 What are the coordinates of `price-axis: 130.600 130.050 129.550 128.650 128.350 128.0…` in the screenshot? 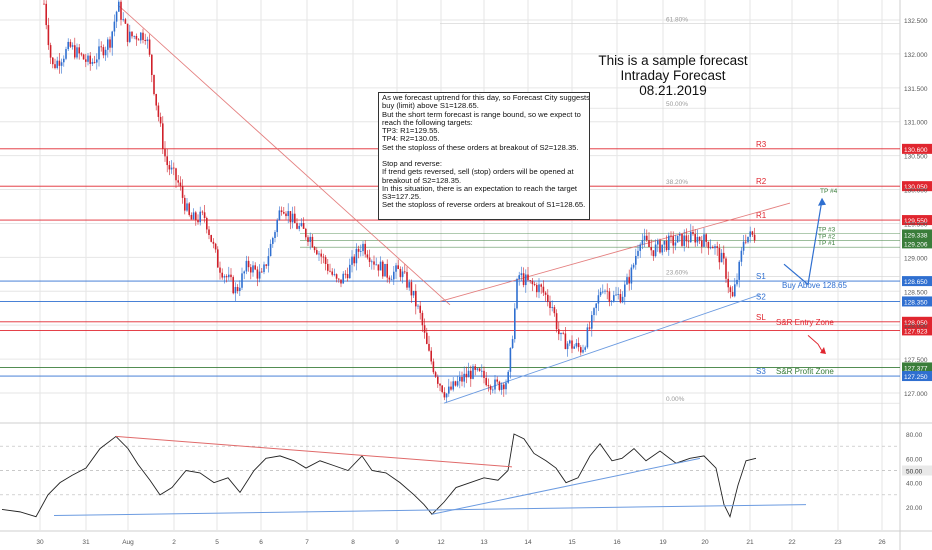 It's located at (917, 265).